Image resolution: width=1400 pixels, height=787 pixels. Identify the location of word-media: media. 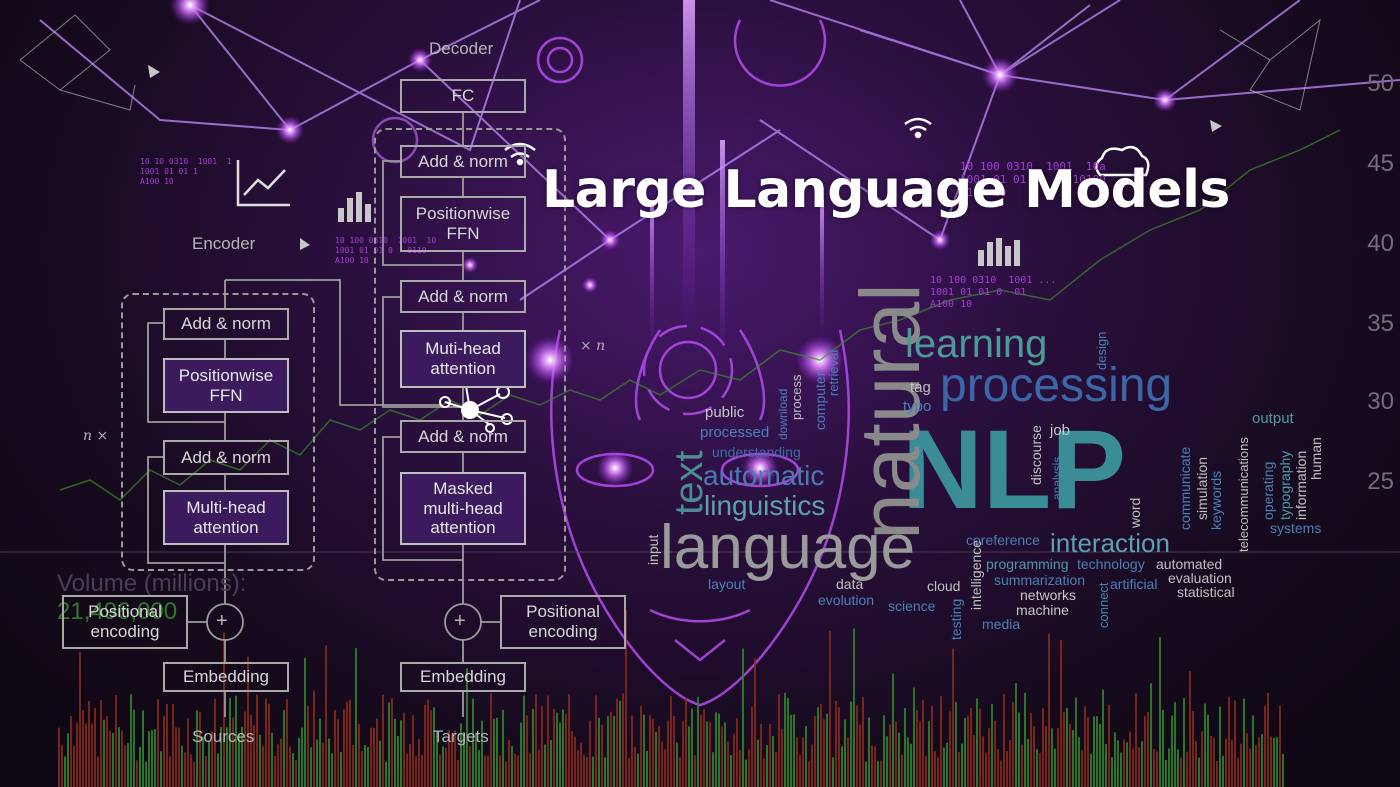
(1001, 624).